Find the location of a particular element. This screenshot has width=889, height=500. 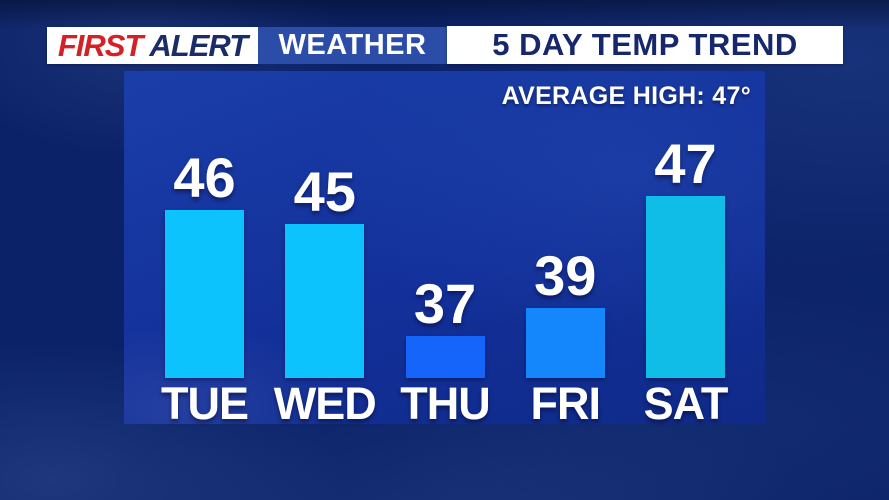

first-alert-logo: FIRST ALERT is located at coordinates (152, 45).